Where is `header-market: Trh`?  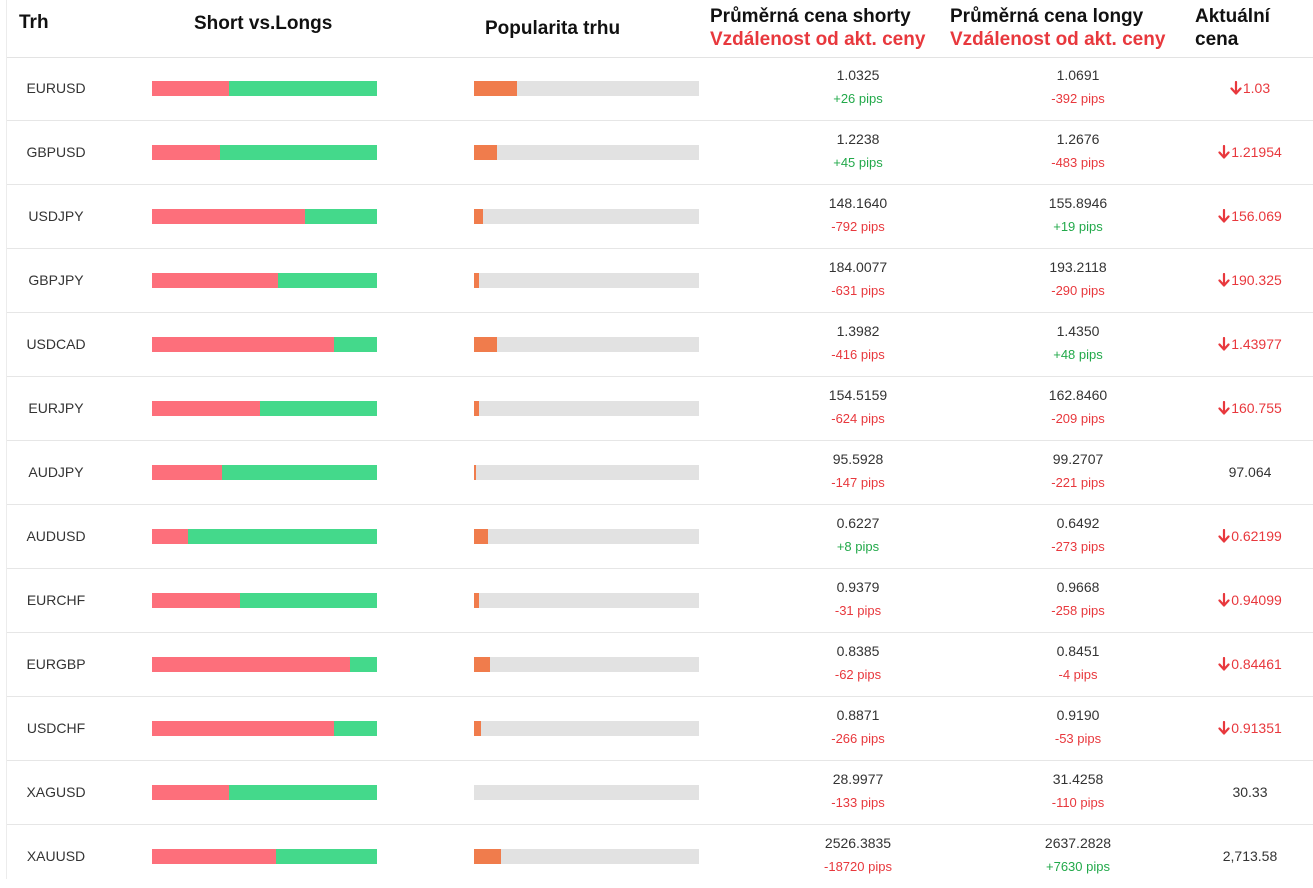
header-market: Trh is located at coordinates (34, 22).